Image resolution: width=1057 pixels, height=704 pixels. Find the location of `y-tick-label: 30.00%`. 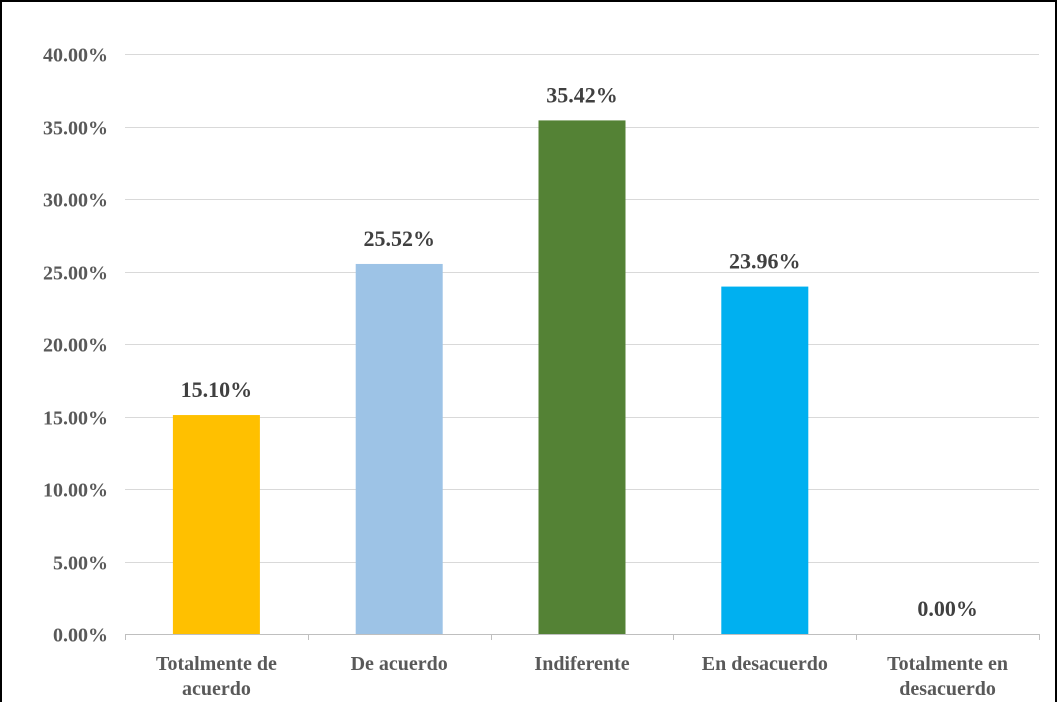

y-tick-label: 30.00% is located at coordinates (75, 201).